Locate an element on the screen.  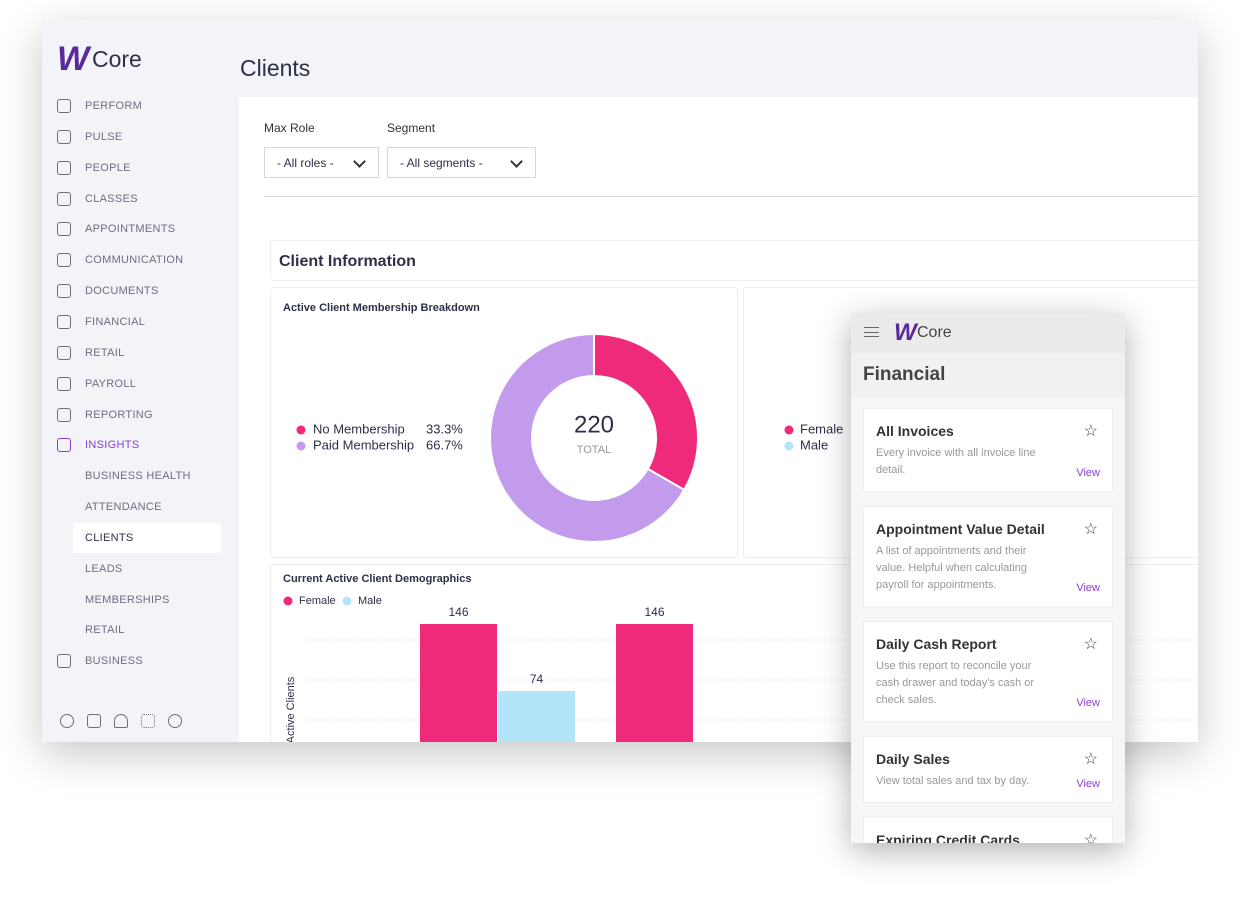
sub-nav-item: MEMBERSHIPS is located at coordinates (127, 599).